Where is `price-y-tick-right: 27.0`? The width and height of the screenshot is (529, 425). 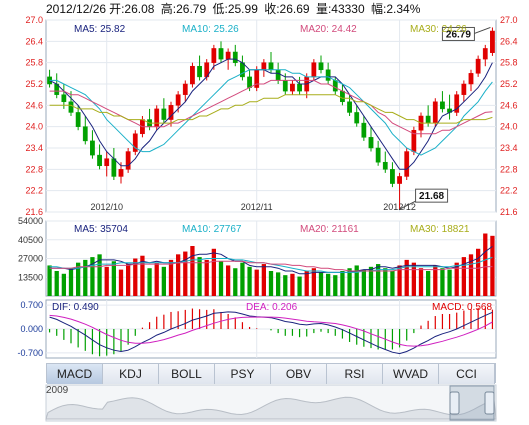 price-y-tick-right: 27.0 is located at coordinates (509, 20).